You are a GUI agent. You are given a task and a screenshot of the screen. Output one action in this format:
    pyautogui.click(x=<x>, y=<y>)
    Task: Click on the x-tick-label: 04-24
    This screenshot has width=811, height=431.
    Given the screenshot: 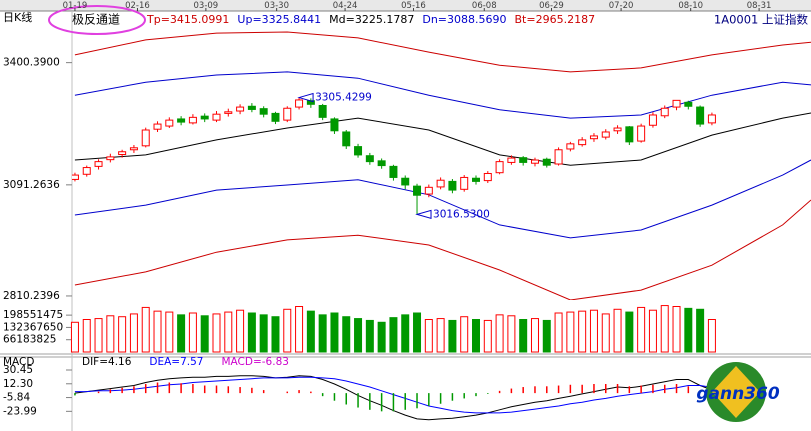 What is the action you would take?
    pyautogui.click(x=345, y=6)
    